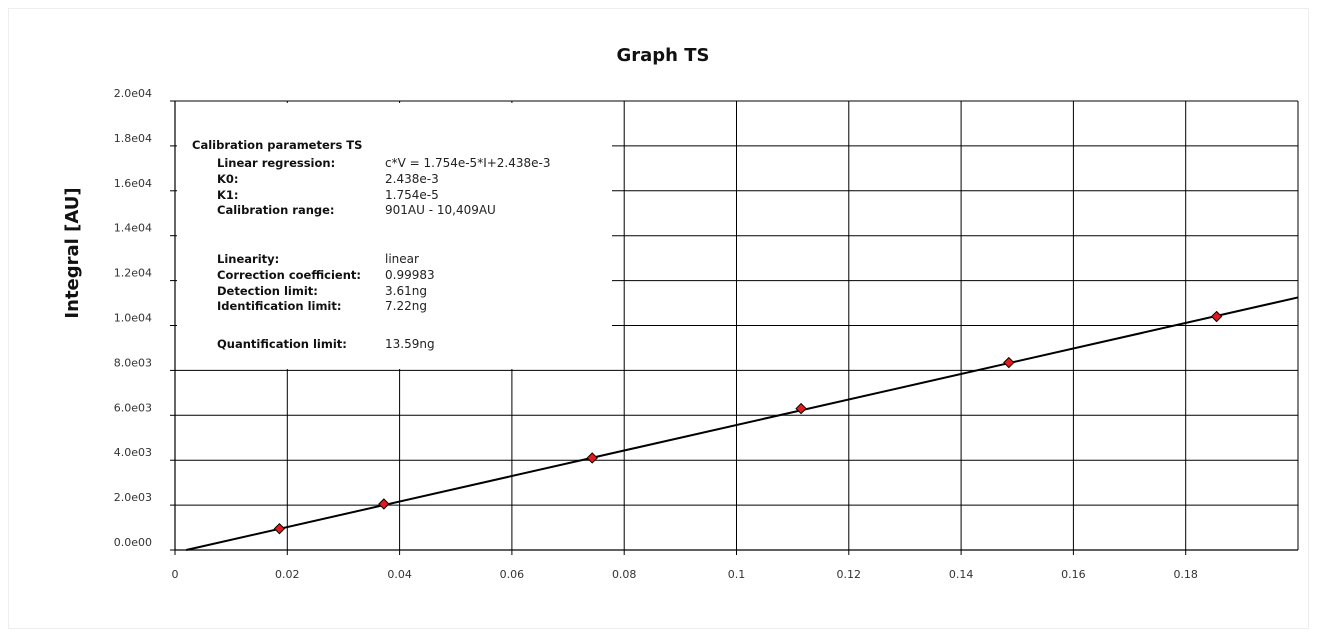 Image resolution: width=1317 pixels, height=637 pixels. I want to click on x-tick-label: 0.14, so click(961, 574).